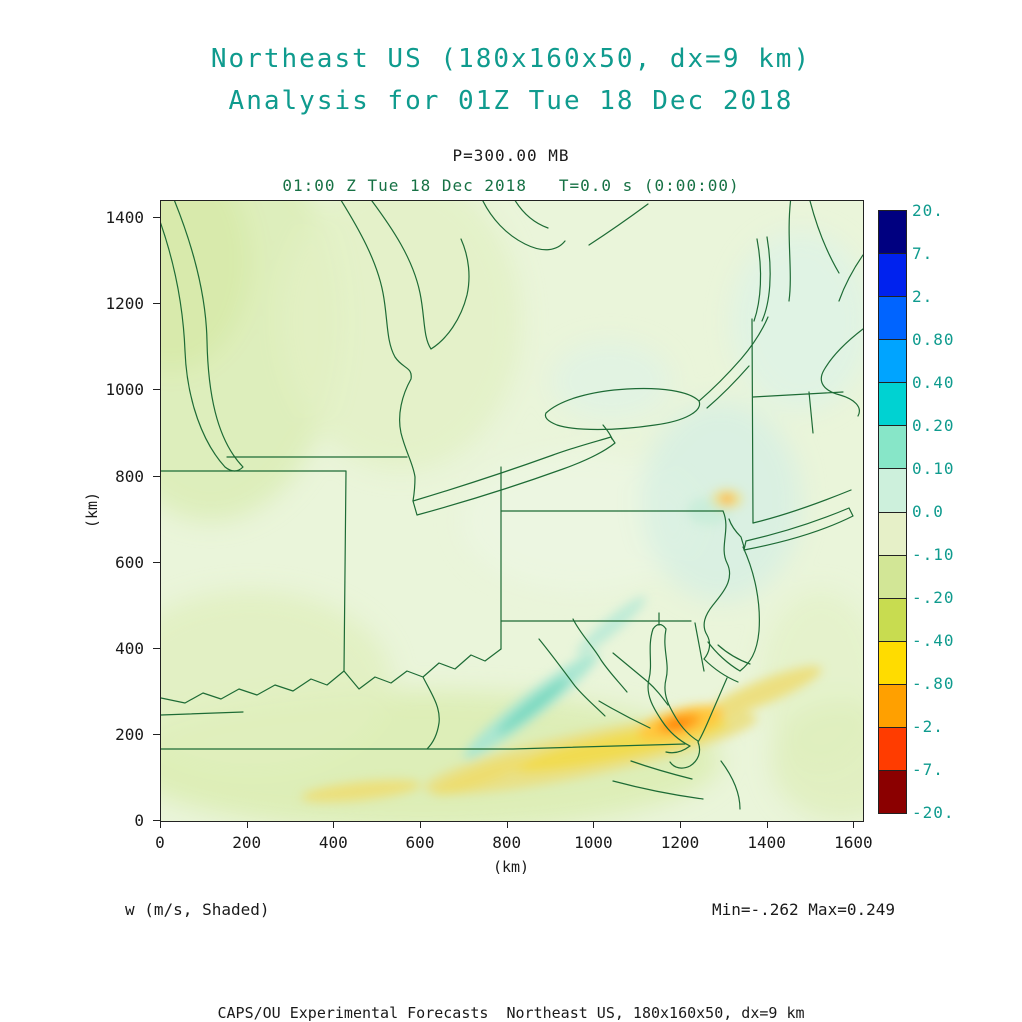 This screenshot has width=1022, height=1022. Describe the element at coordinates (933, 640) in the screenshot. I see `colorbar-label: -.40` at that location.